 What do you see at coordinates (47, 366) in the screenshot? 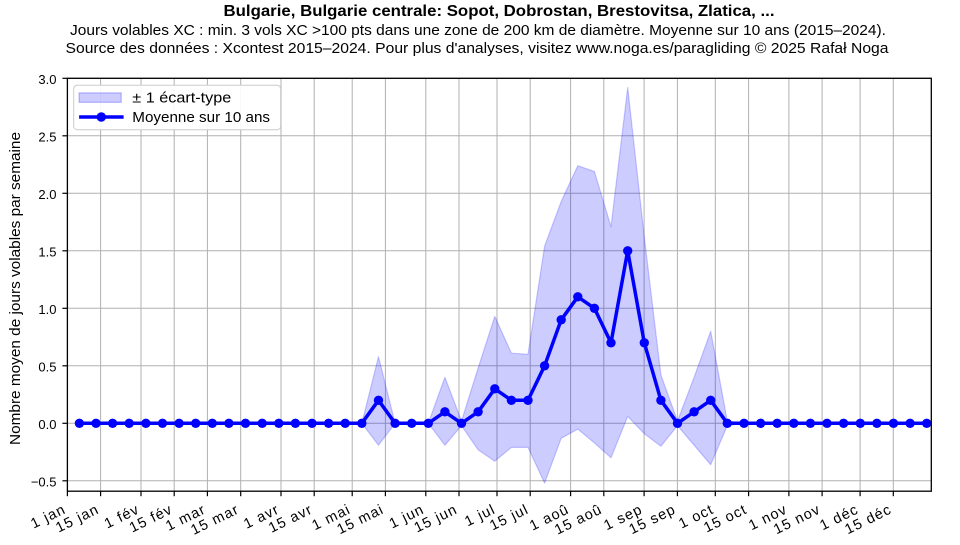
I see `svg-text: 0.5` at bounding box center [47, 366].